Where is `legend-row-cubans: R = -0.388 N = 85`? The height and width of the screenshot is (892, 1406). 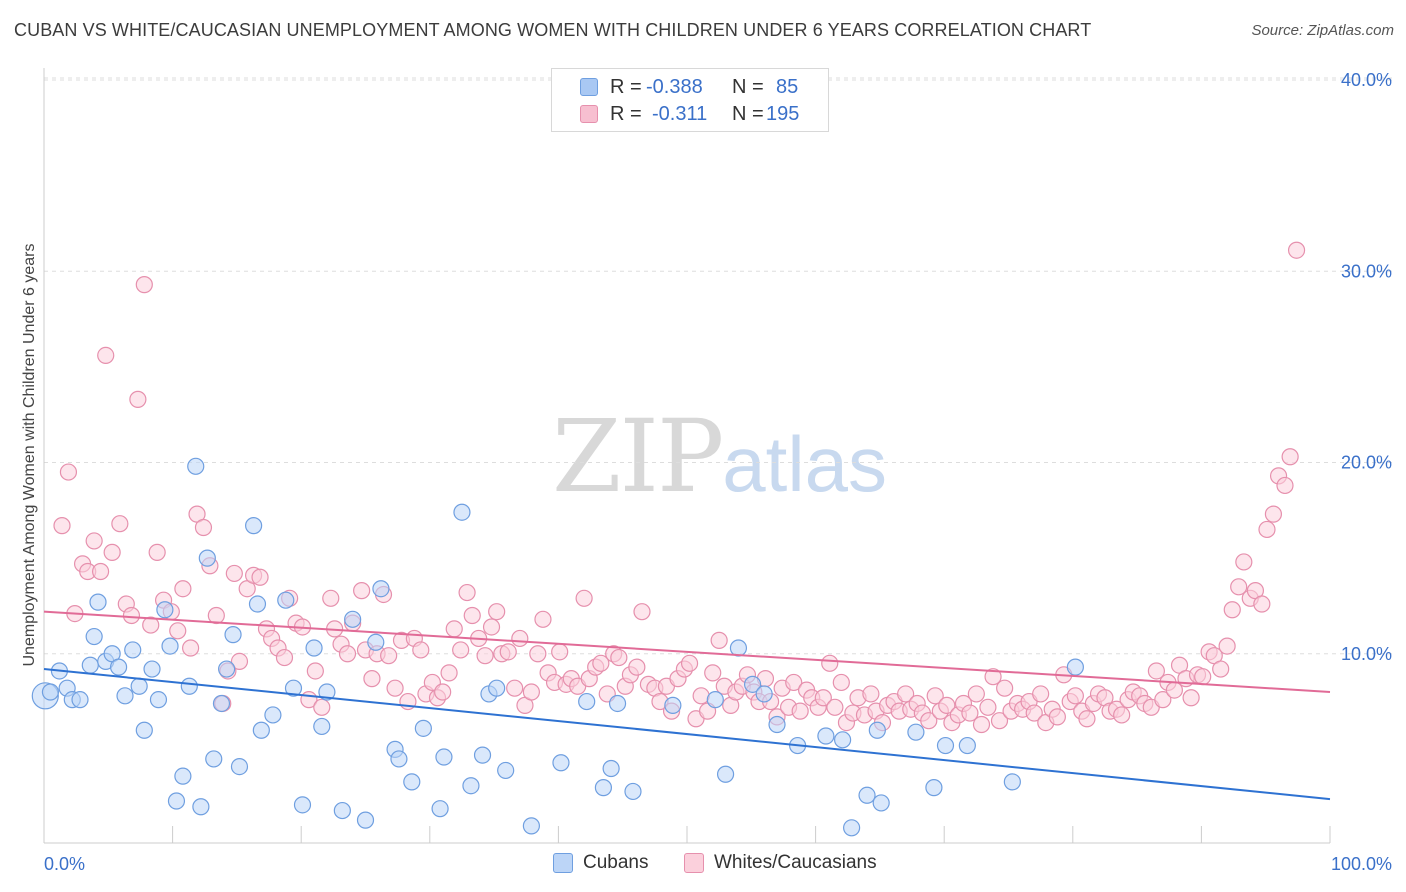
legend-row-cubans: R = -0.388 N = 85 is located at coordinates (690, 87).